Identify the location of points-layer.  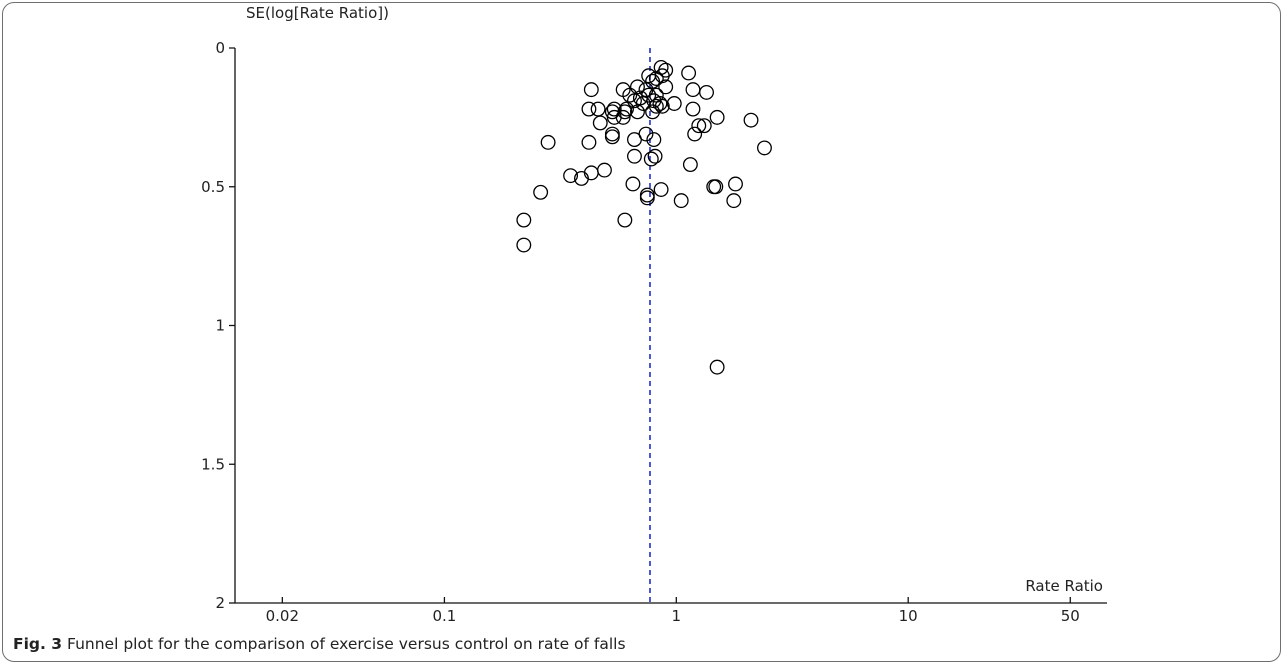
(644, 217).